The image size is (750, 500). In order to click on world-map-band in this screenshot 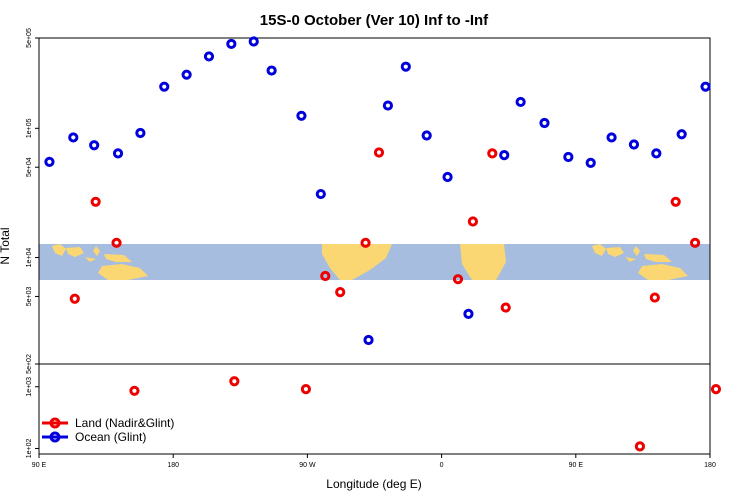, I will do `click(374, 262)`.